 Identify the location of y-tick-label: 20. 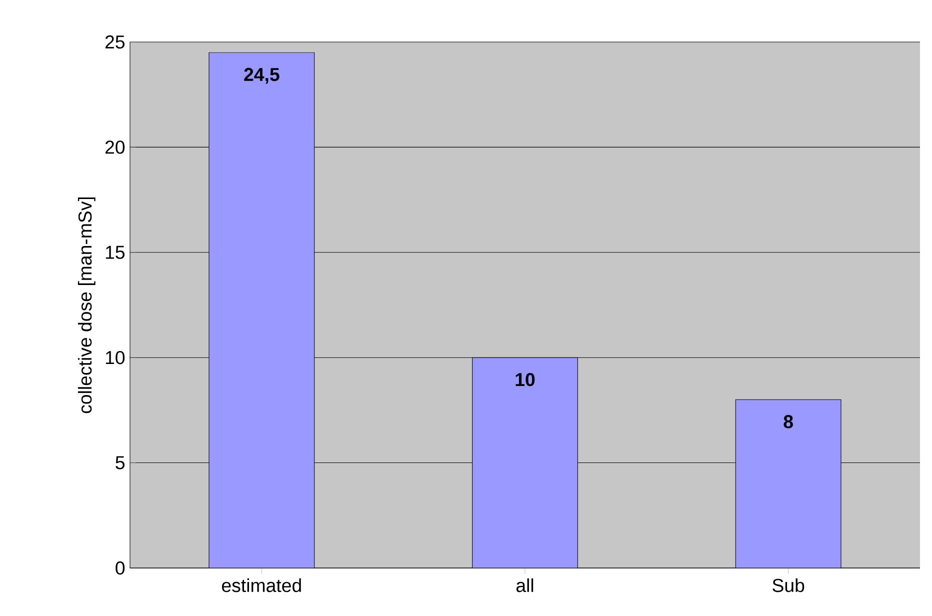
(115, 147).